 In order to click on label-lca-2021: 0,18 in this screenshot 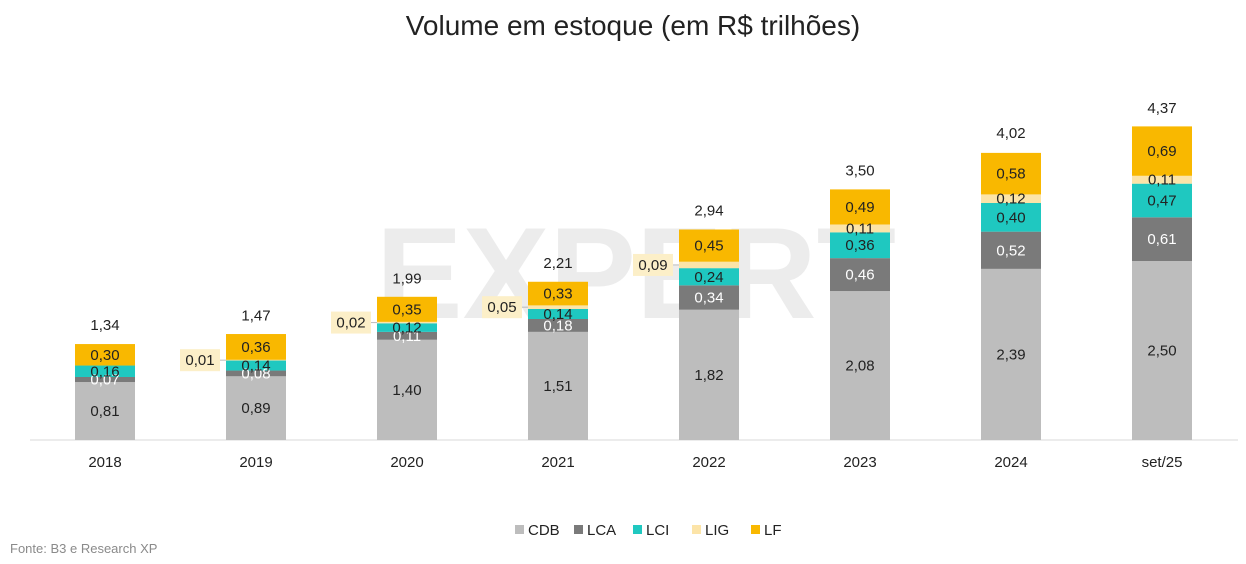, I will do `click(557, 325)`.